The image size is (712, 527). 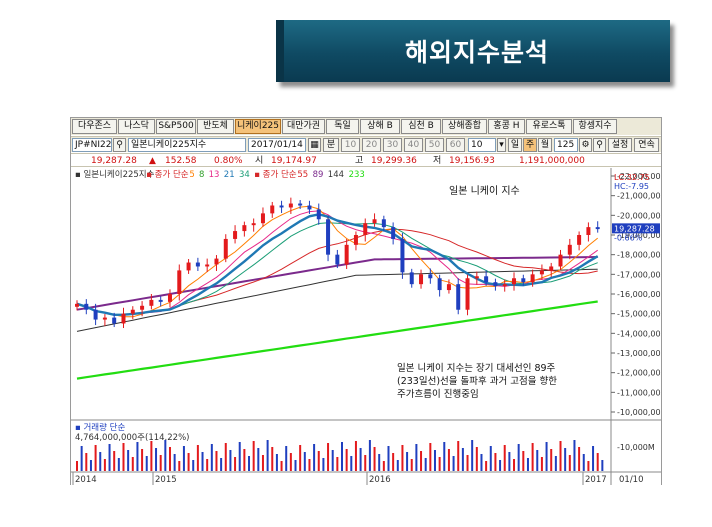 What do you see at coordinates (545, 145) in the screenshot?
I see `month-button: 월` at bounding box center [545, 145].